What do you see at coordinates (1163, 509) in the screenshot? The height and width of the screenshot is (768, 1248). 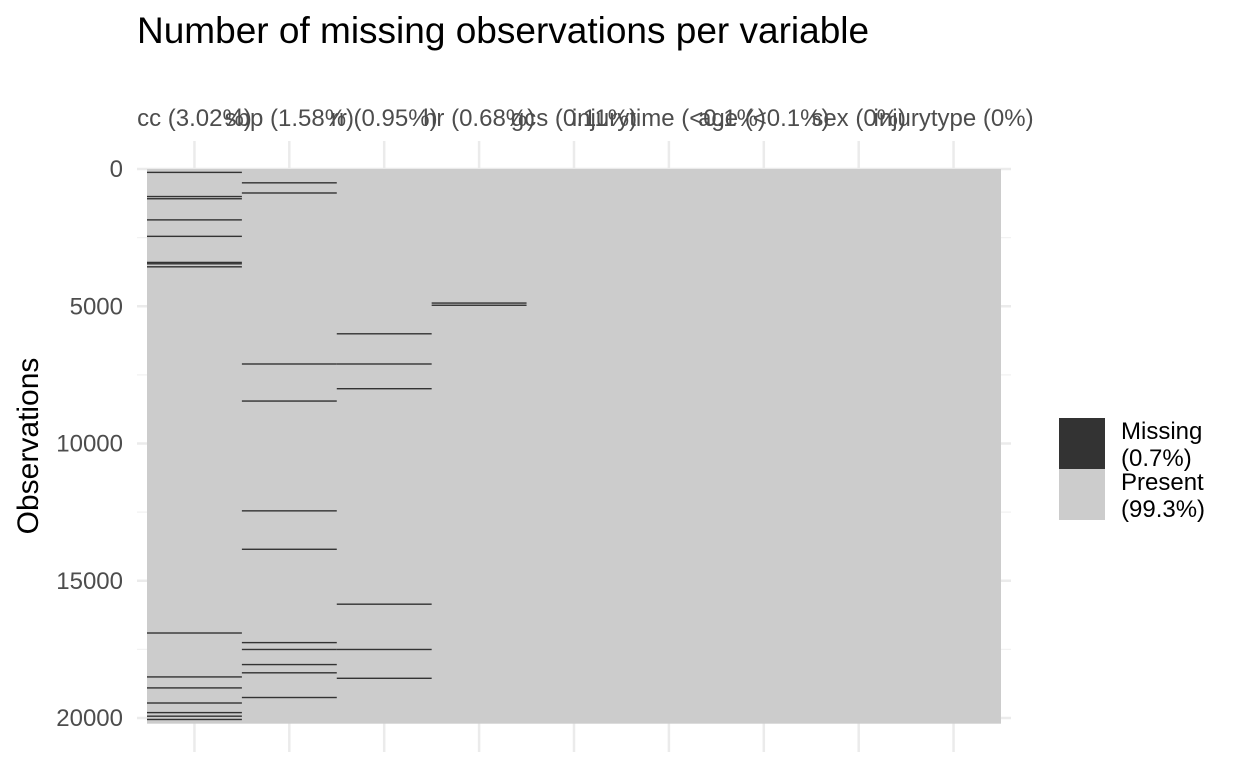 I see `legend-percent-present: (99.3%)` at bounding box center [1163, 509].